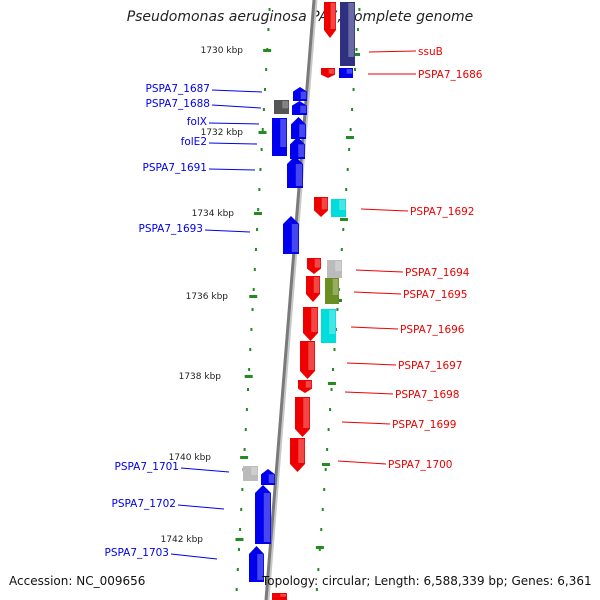  Describe the element at coordinates (437, 273) in the screenshot. I see `gene-label-PSPA7_1694: PSPA7_1694` at that location.